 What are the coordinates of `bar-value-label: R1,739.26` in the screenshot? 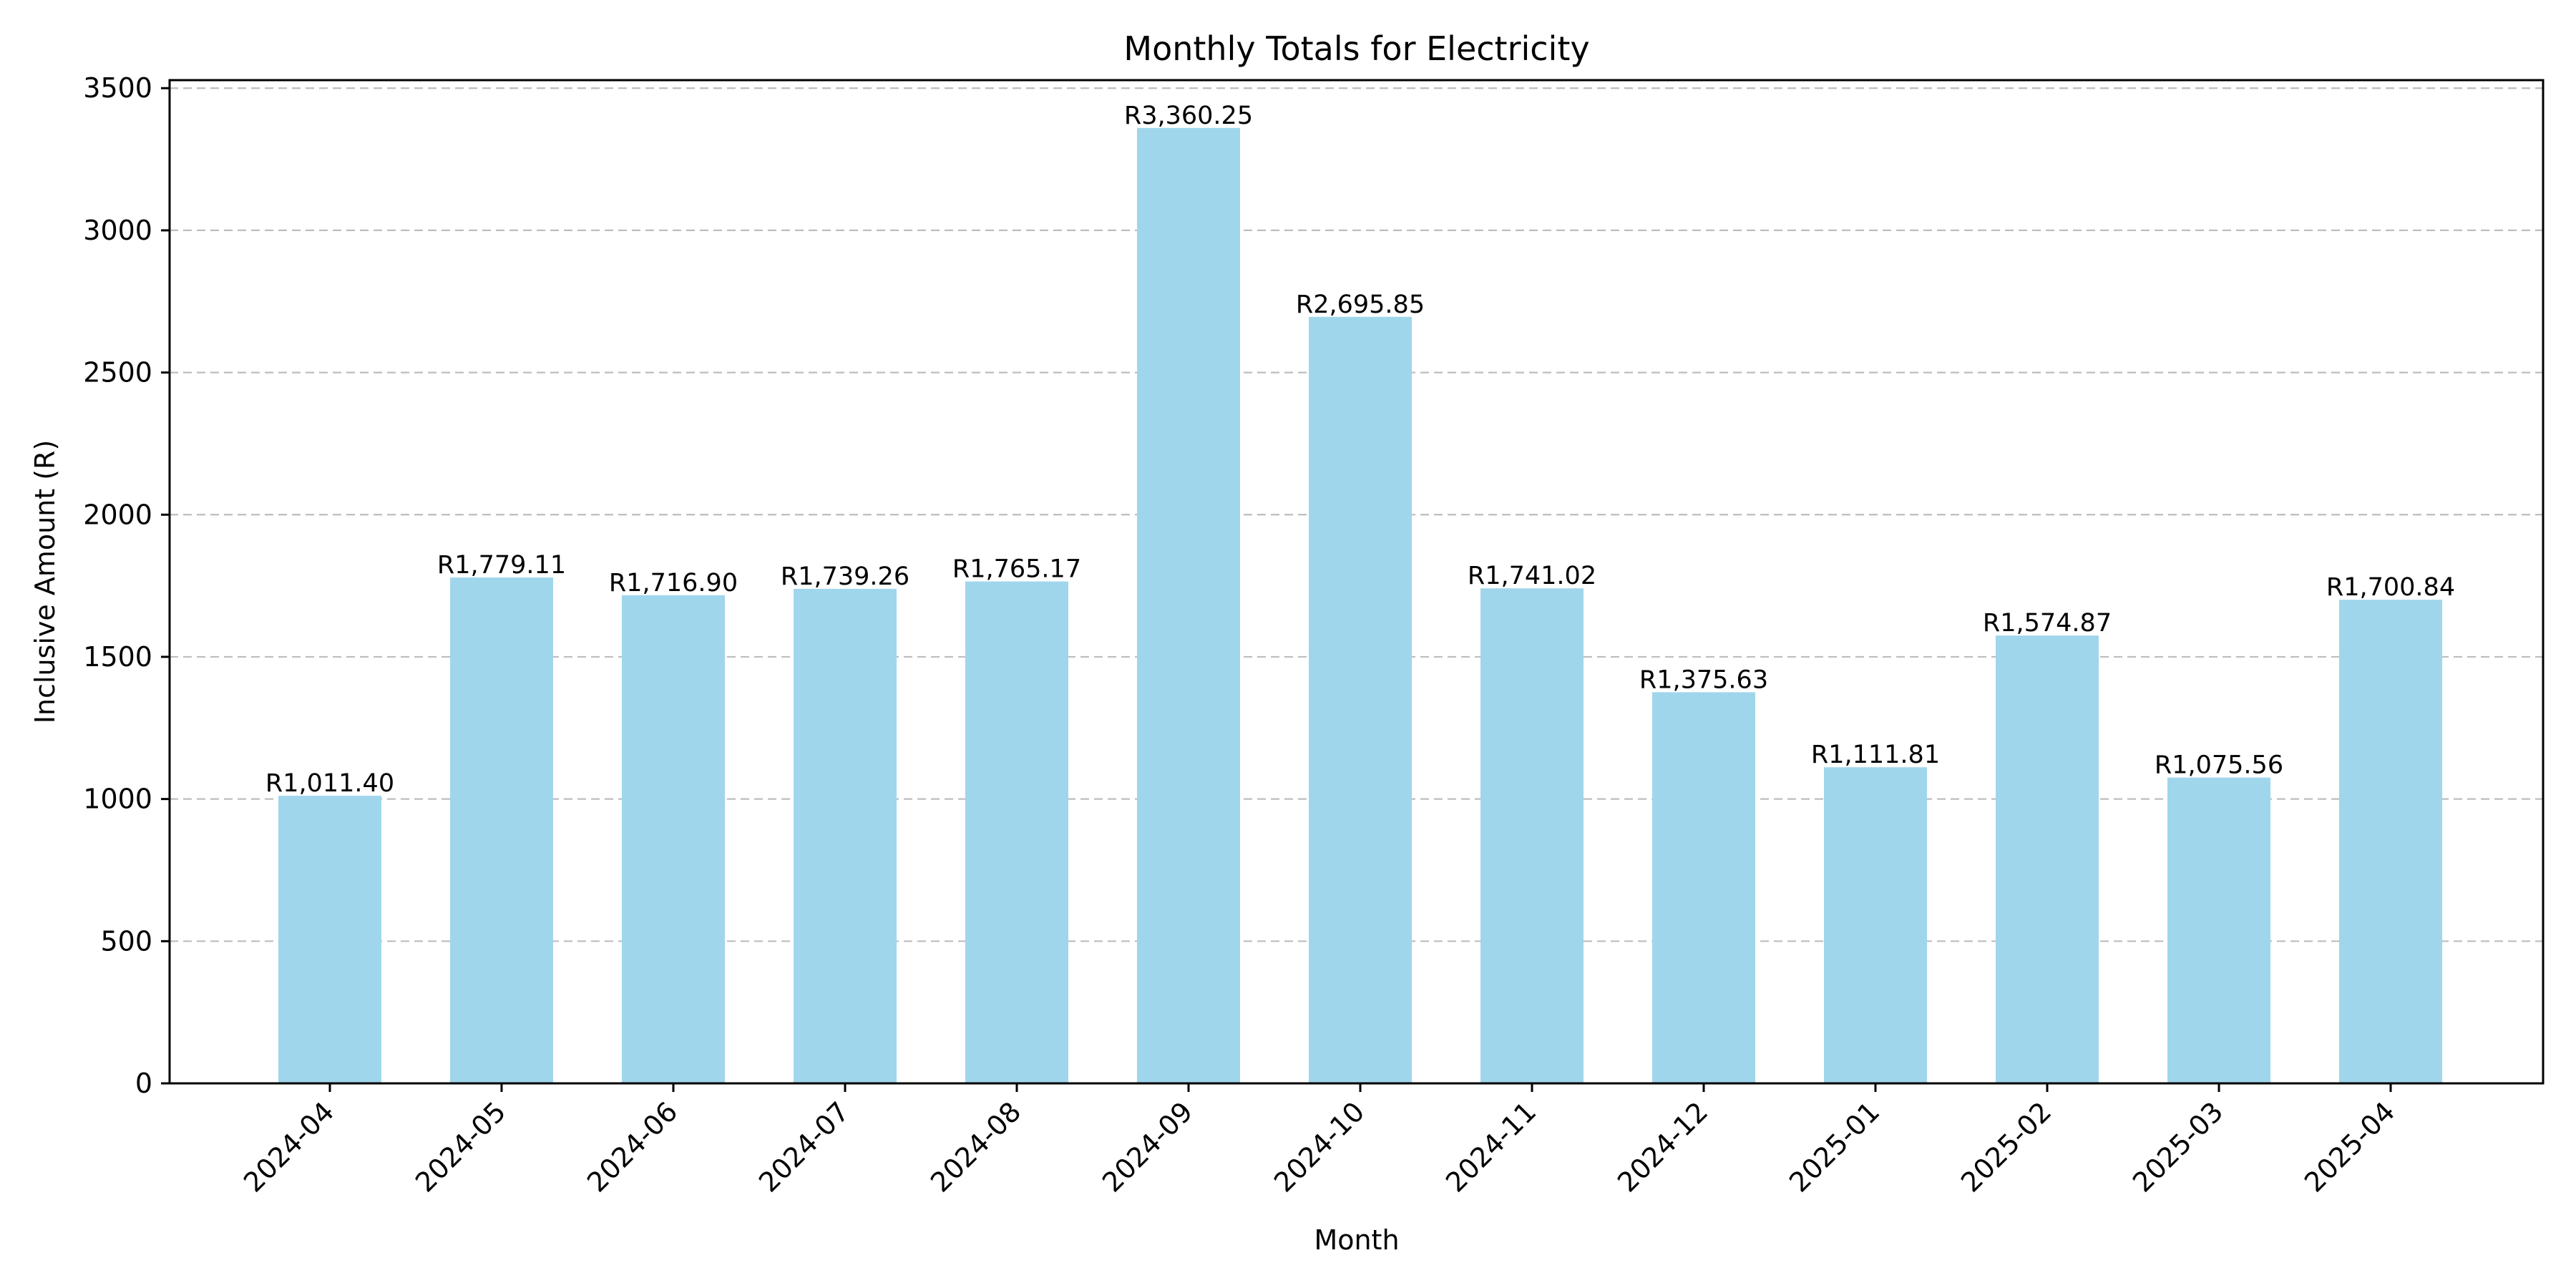 It's located at (845, 576).